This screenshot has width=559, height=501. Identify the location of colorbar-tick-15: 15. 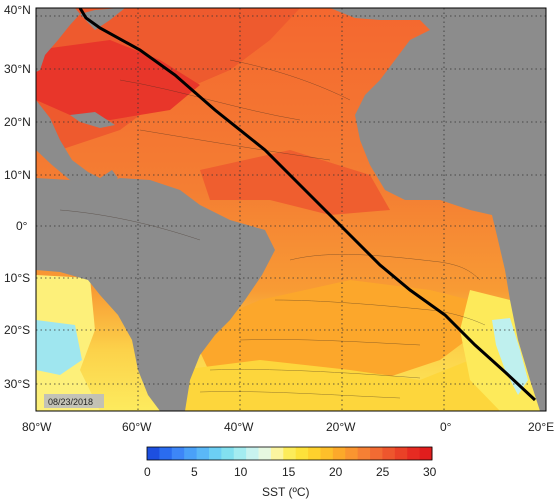
(289, 472).